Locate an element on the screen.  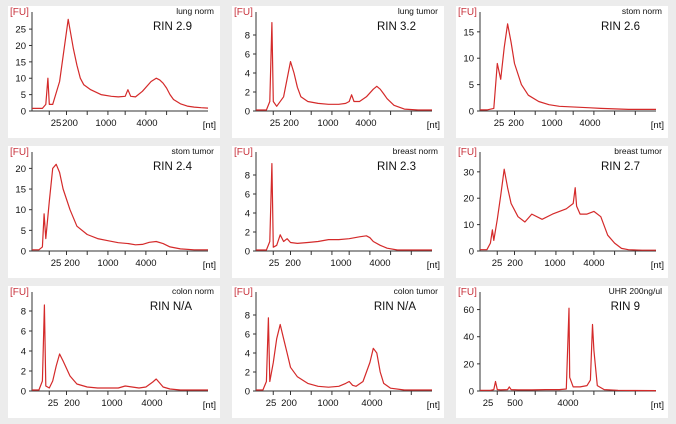
y-tick-label: 40 is located at coordinates (468, 337).